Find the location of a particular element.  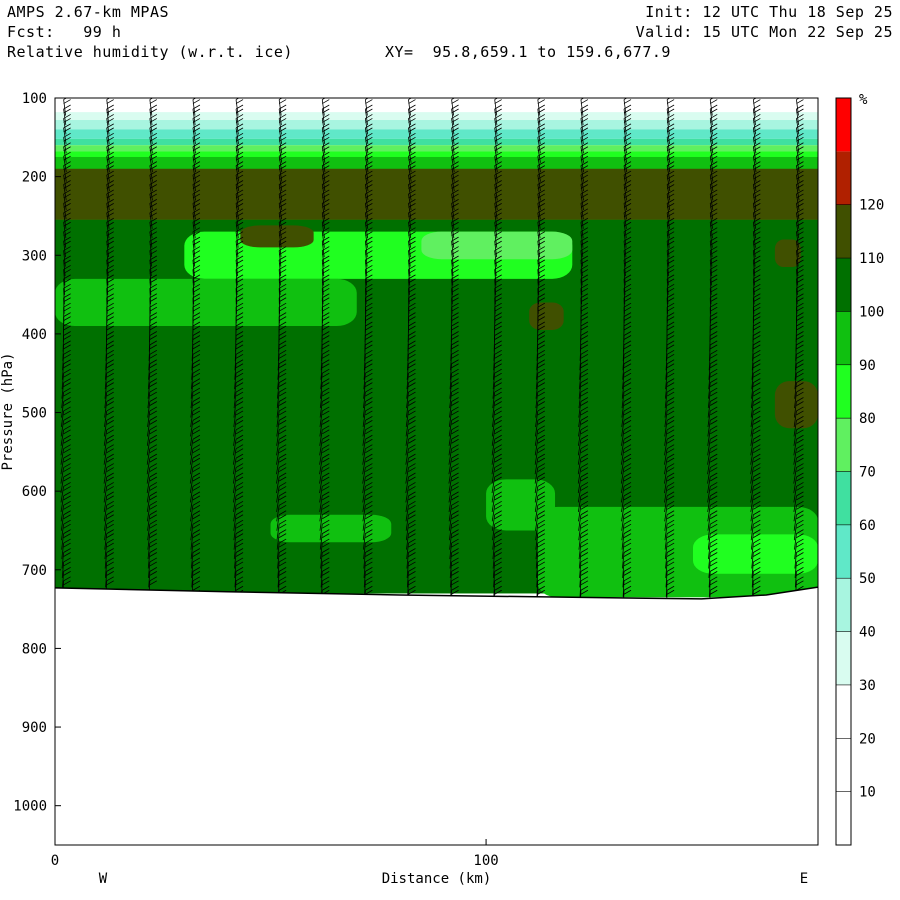

header-valid: Valid: 15 UTC Mon 22 Sep 25 is located at coordinates (764, 32).